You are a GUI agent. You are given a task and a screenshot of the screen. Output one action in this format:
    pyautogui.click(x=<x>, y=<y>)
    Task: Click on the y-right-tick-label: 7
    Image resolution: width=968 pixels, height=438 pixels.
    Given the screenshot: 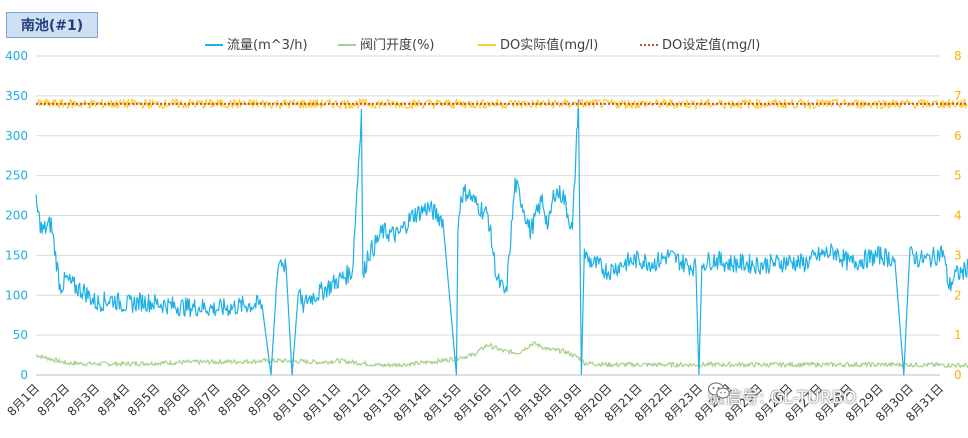 What is the action you would take?
    pyautogui.click(x=958, y=96)
    